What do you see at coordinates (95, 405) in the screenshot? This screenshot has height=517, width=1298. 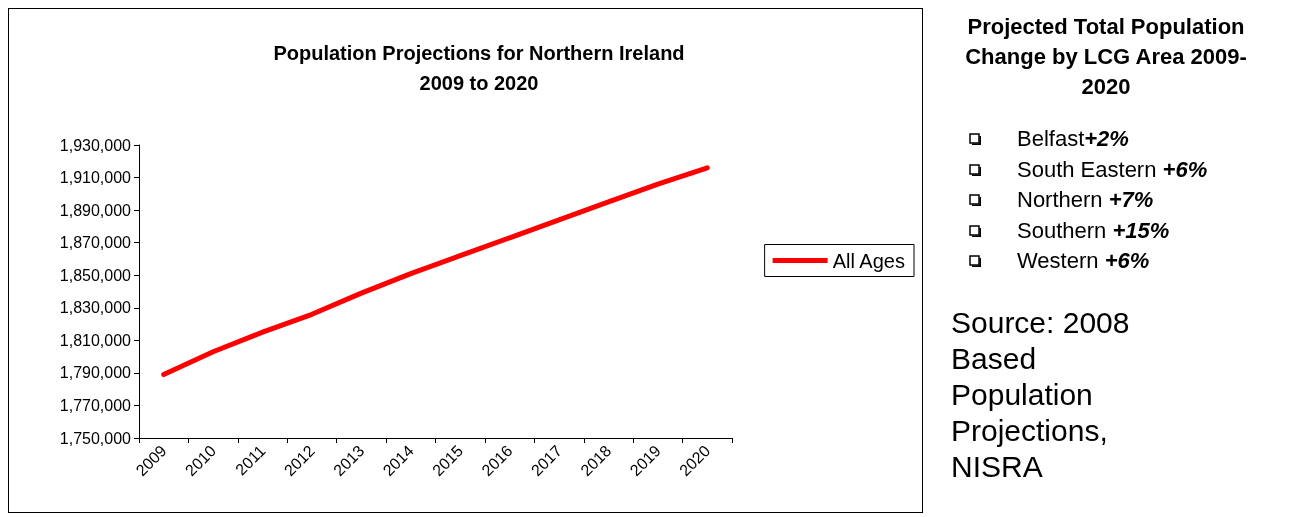 I see `y-tick-label: 1,770,000` at bounding box center [95, 405].